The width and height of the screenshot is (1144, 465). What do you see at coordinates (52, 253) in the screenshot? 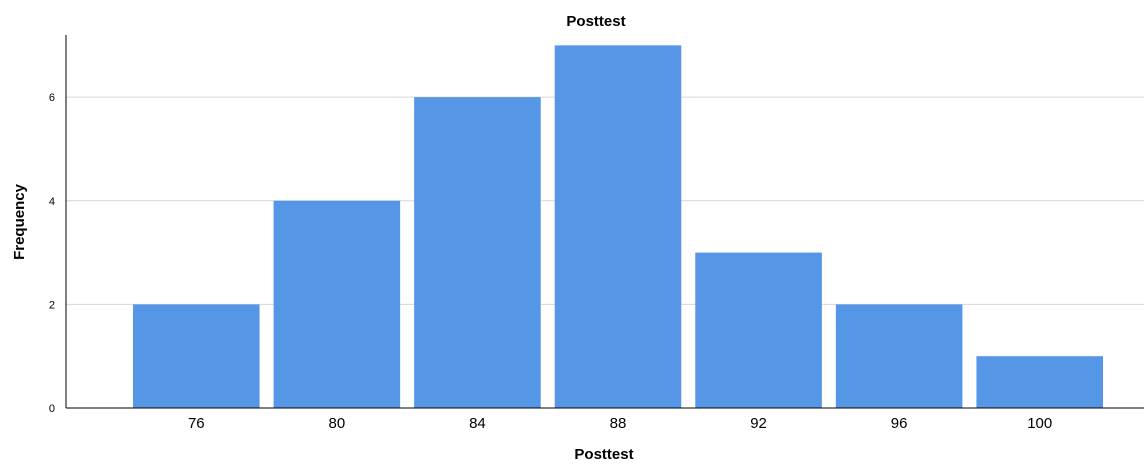
I see `y-tick-labels: 0 2 4 6` at bounding box center [52, 253].